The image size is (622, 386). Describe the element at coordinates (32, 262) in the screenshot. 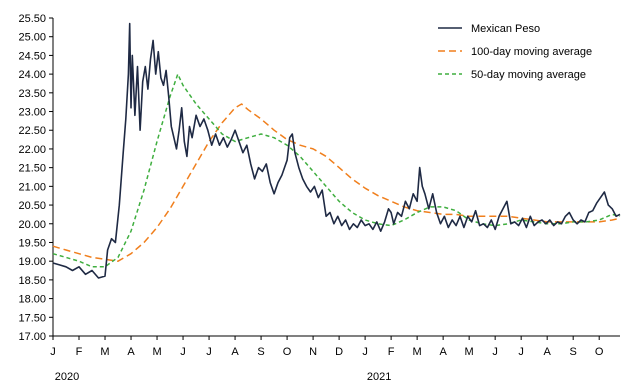

I see `y-tick-label: 19.00` at that location.